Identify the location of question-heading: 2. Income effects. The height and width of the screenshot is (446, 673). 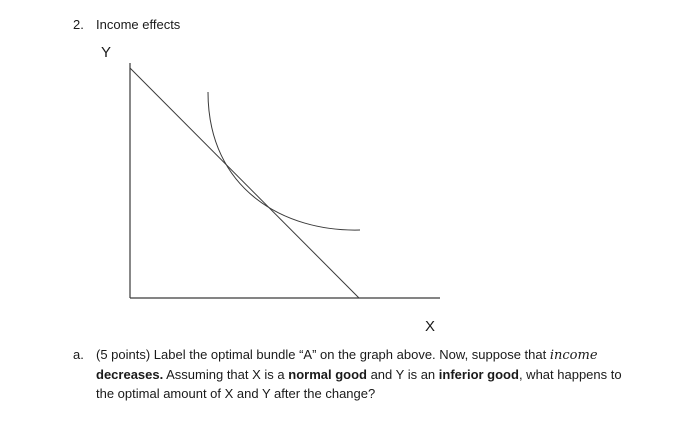
(126, 25).